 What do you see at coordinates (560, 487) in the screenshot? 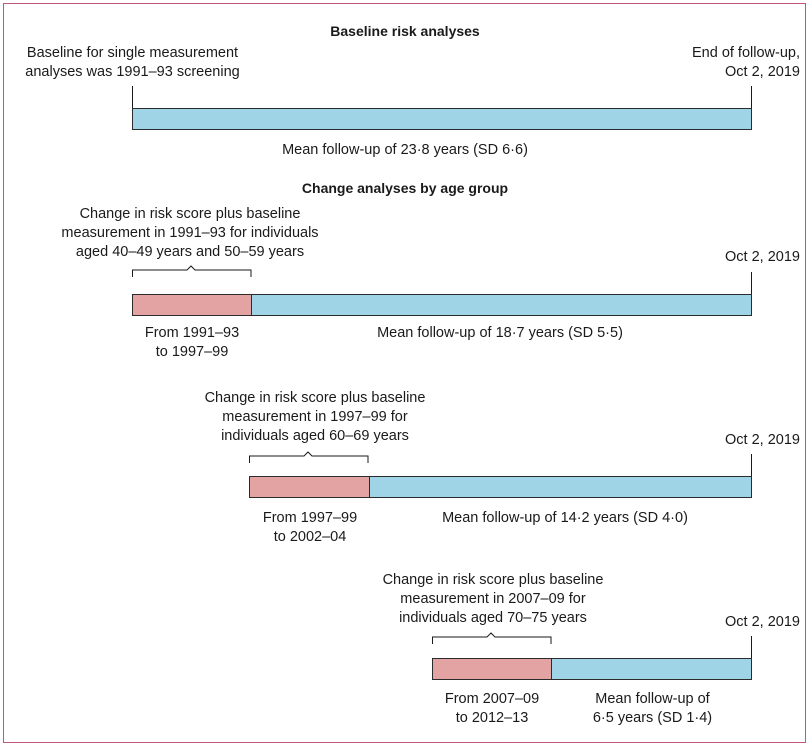
I see `group2-followup-bar` at bounding box center [560, 487].